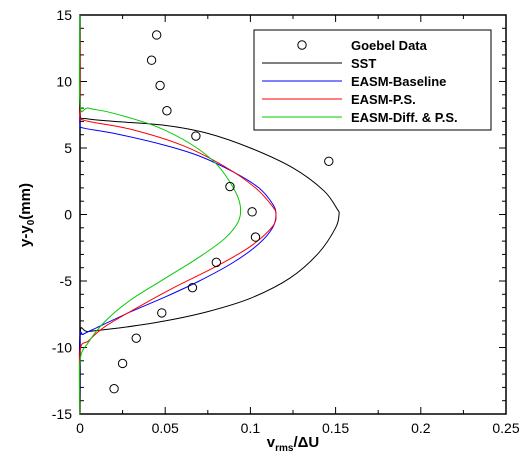 The width and height of the screenshot is (525, 462). Describe the element at coordinates (25, 236) in the screenshot. I see `y-axis-label-main: y-y` at that location.